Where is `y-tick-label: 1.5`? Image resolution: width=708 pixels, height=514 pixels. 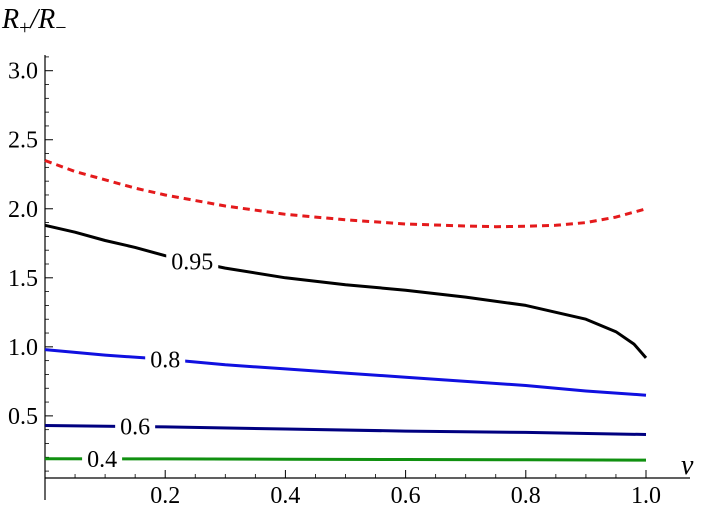
y-tick-label: 1.5 is located at coordinates (23, 279).